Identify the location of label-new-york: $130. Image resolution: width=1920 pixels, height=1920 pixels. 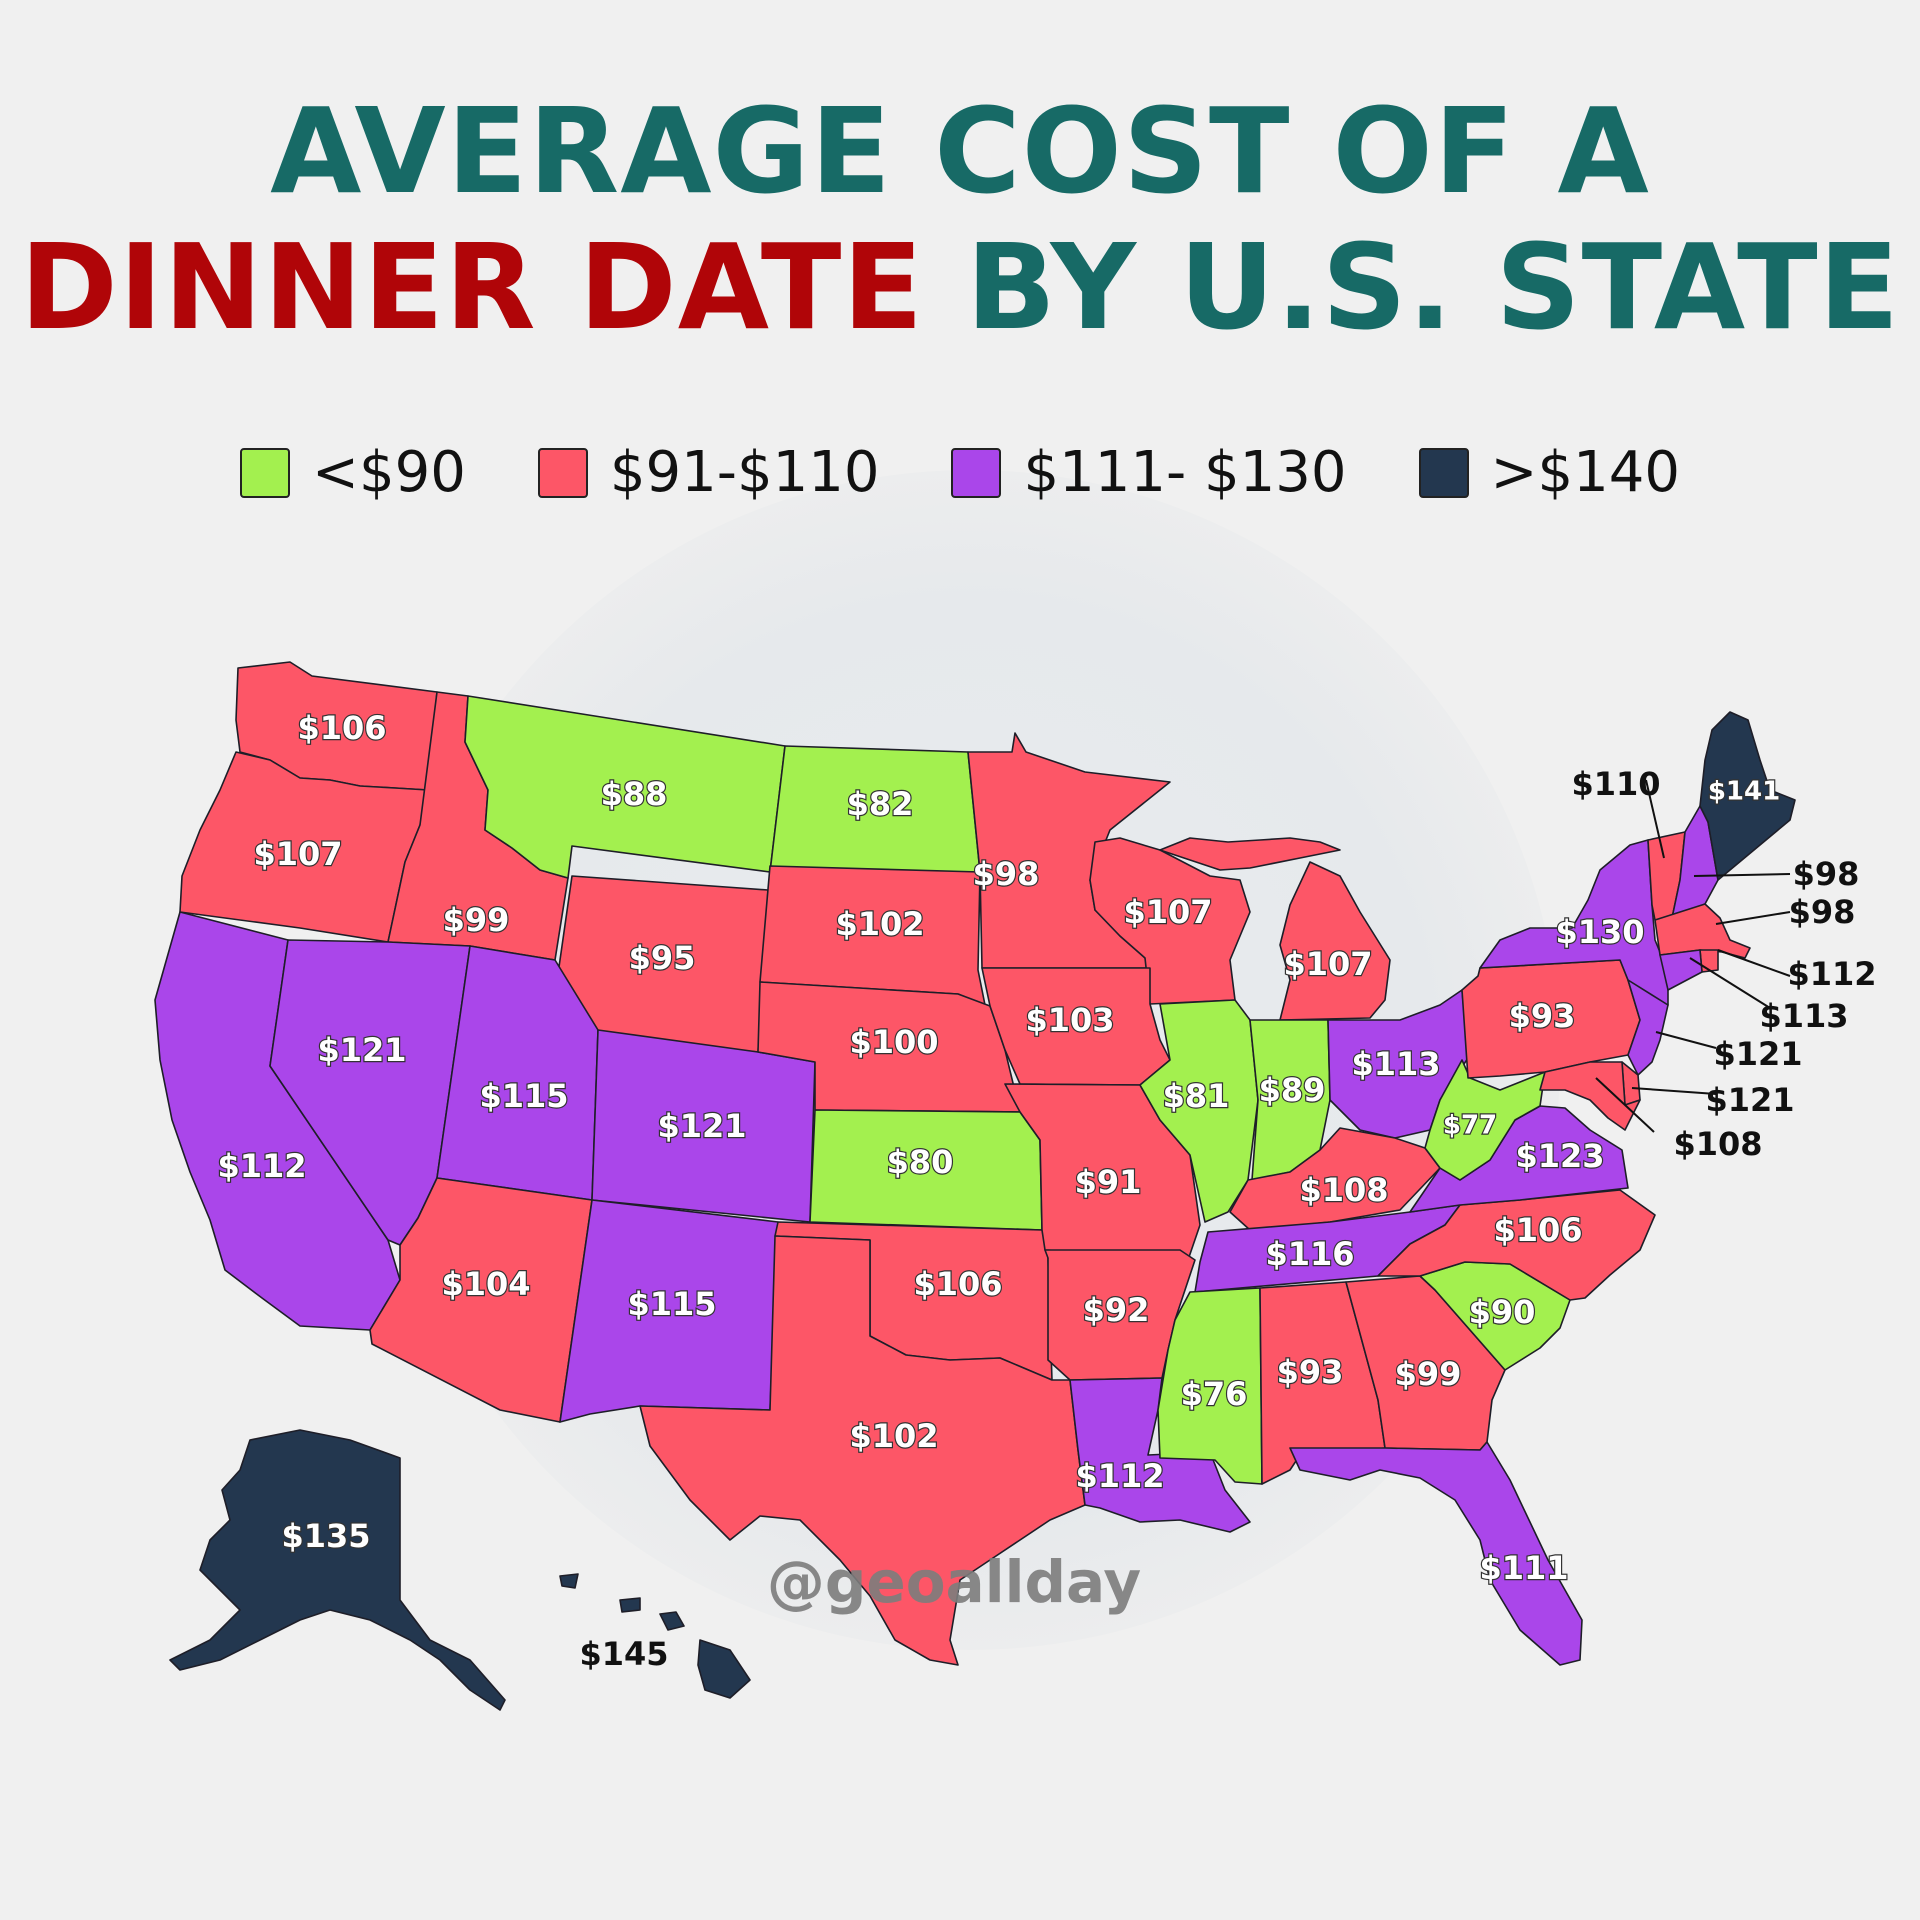
(1599, 932).